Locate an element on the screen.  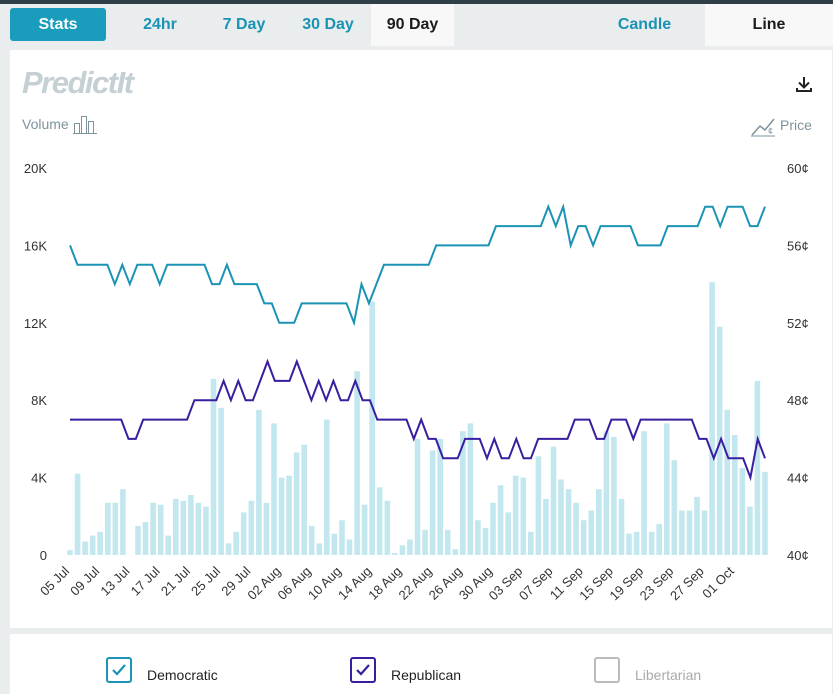
volume-tick-label: 8K is located at coordinates (39, 400).